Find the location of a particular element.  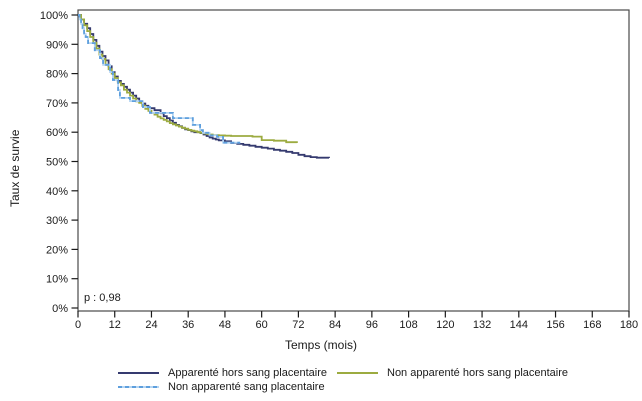

x-axis-tick-label: 96 is located at coordinates (372, 325).